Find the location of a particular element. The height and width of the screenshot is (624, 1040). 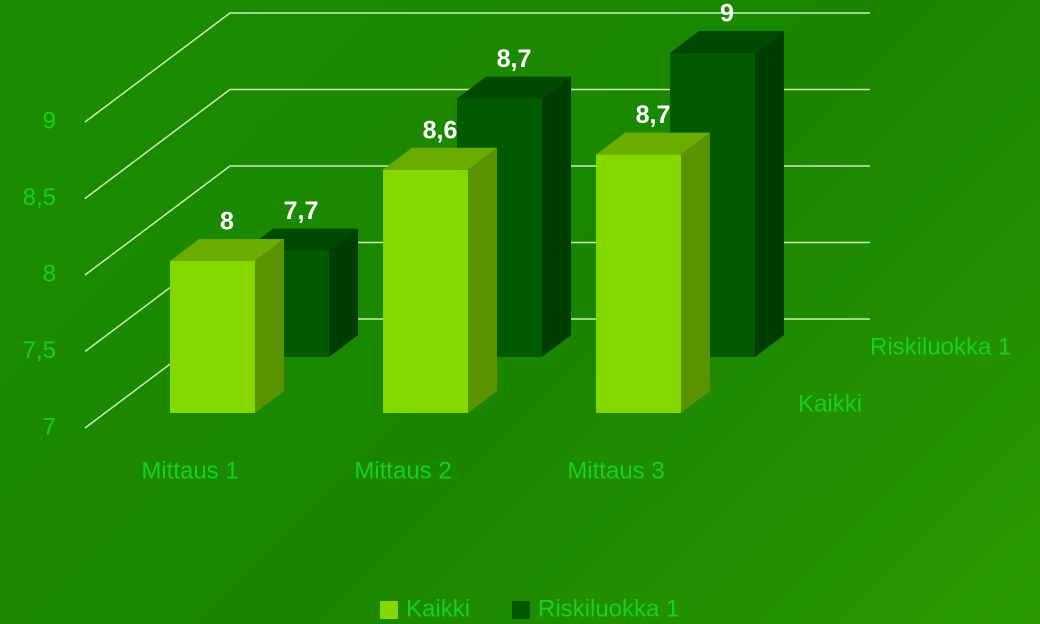

data-label: 8 is located at coordinates (227, 222).